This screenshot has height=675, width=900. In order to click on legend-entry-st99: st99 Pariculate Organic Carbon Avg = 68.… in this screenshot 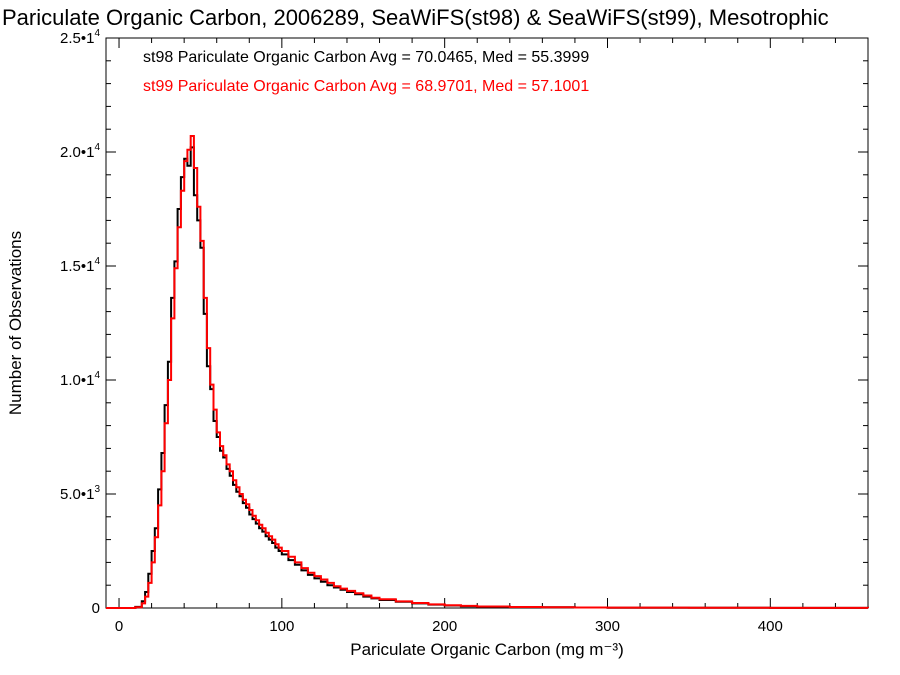, I will do `click(366, 86)`.